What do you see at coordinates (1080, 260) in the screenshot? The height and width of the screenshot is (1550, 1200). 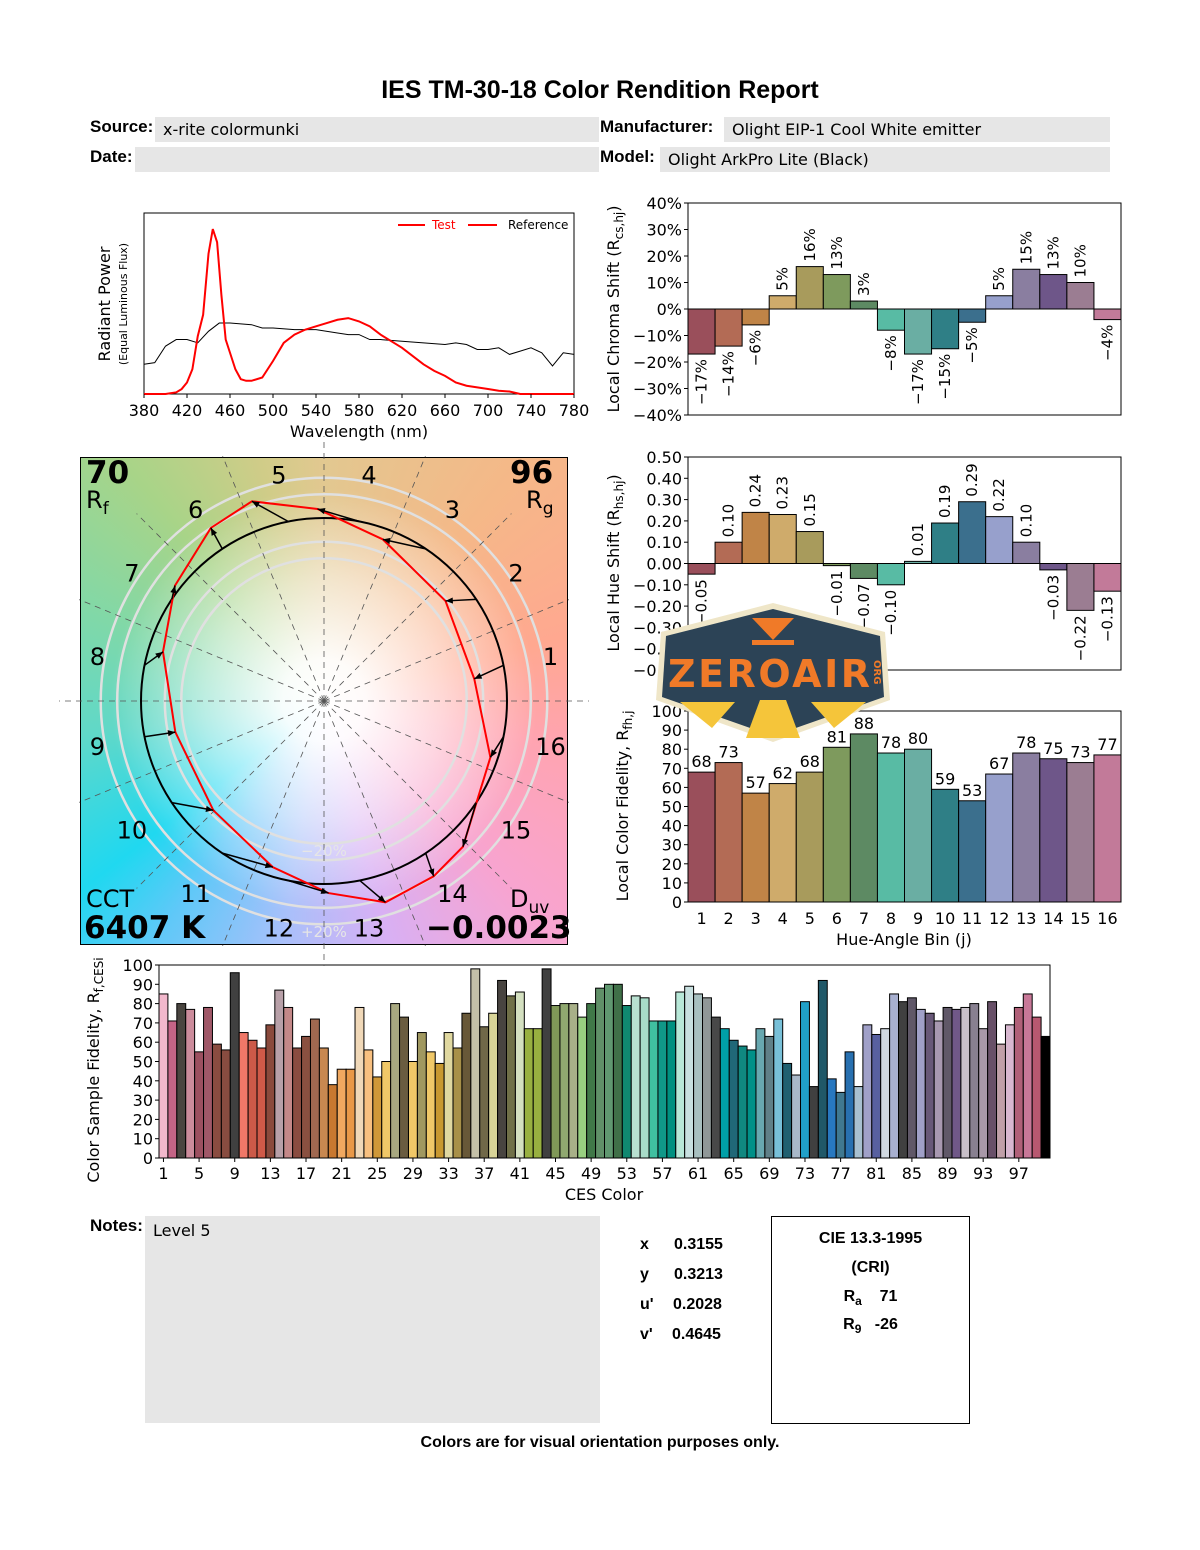 I see `chroma_shift-data-label: 10%` at bounding box center [1080, 260].